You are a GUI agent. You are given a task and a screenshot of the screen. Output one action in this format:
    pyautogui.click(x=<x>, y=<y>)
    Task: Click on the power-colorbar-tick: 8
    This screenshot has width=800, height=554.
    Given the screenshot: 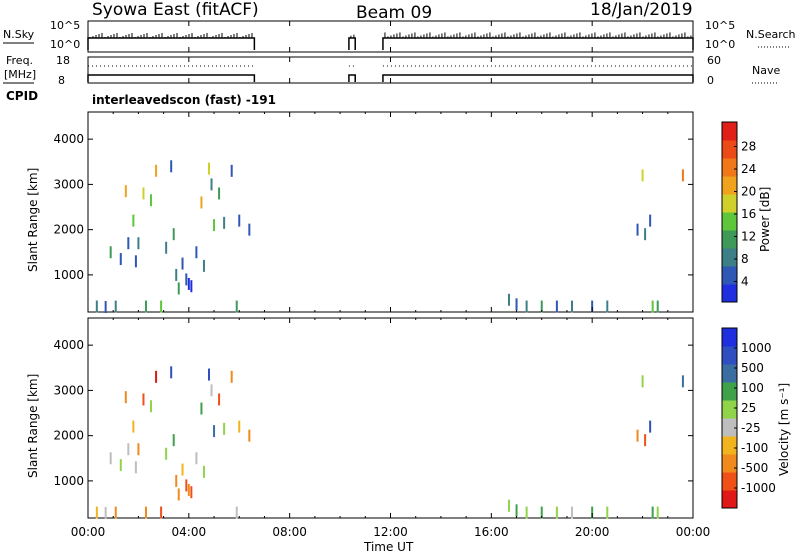 What is the action you would take?
    pyautogui.click(x=745, y=259)
    